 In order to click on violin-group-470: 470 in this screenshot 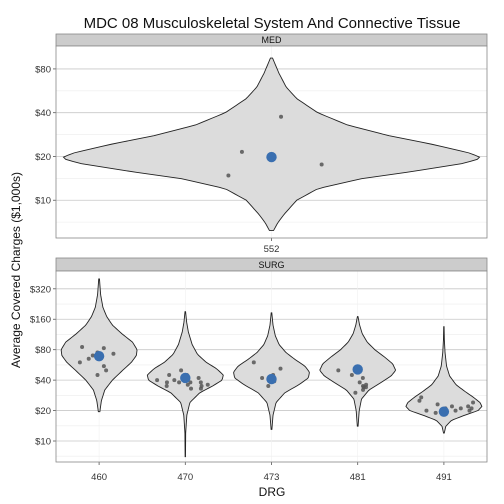, I will do `click(185, 377)`.